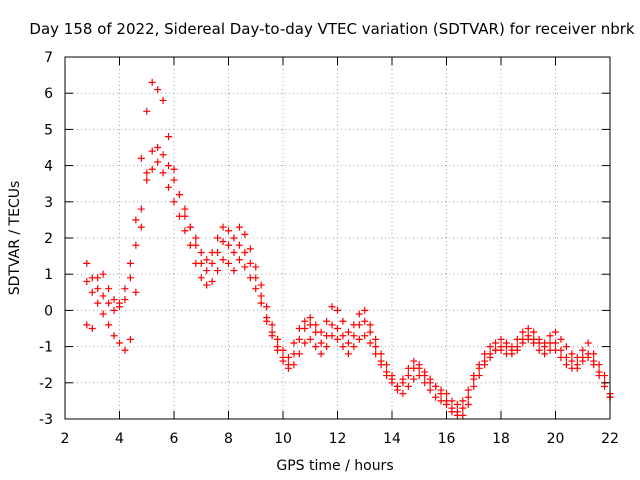 Image resolution: width=640 pixels, height=480 pixels. Describe the element at coordinates (447, 439) in the screenshot. I see `x-tick-label: 16` at that location.